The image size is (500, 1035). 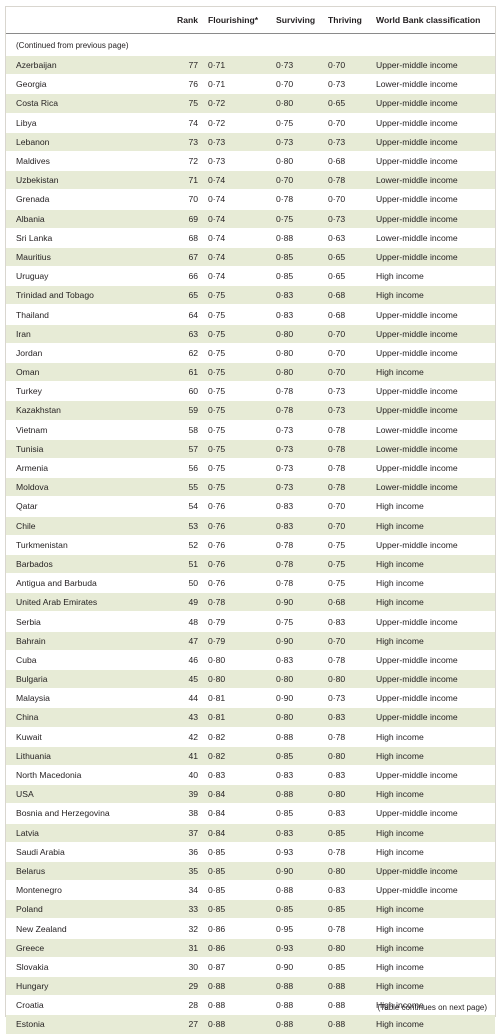 What do you see at coordinates (87, 84) in the screenshot?
I see `cell-country: Georgia` at bounding box center [87, 84].